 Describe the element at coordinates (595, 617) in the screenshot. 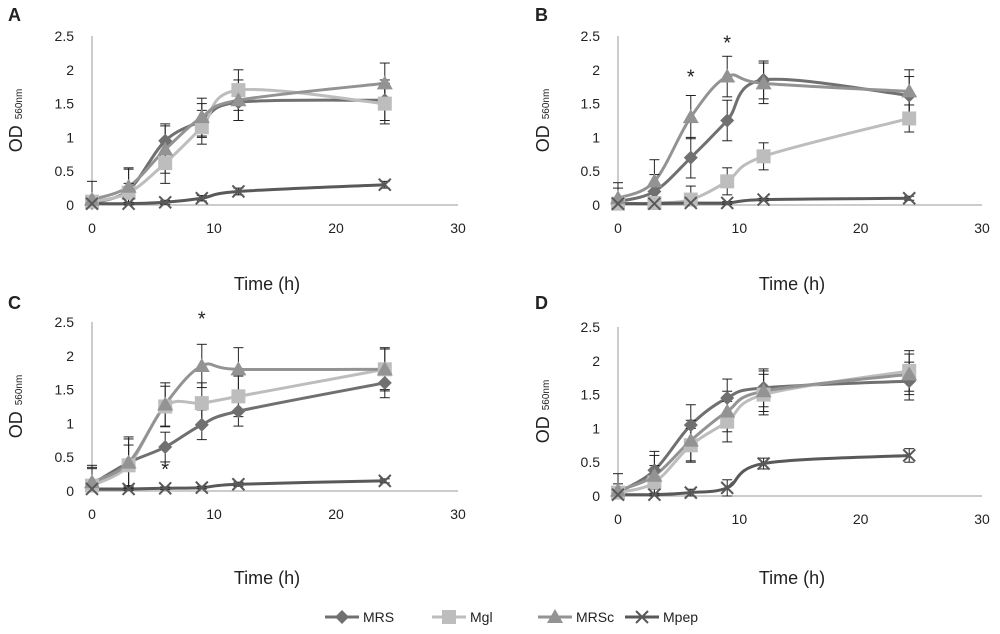

I see `legend-label: MRSc` at that location.